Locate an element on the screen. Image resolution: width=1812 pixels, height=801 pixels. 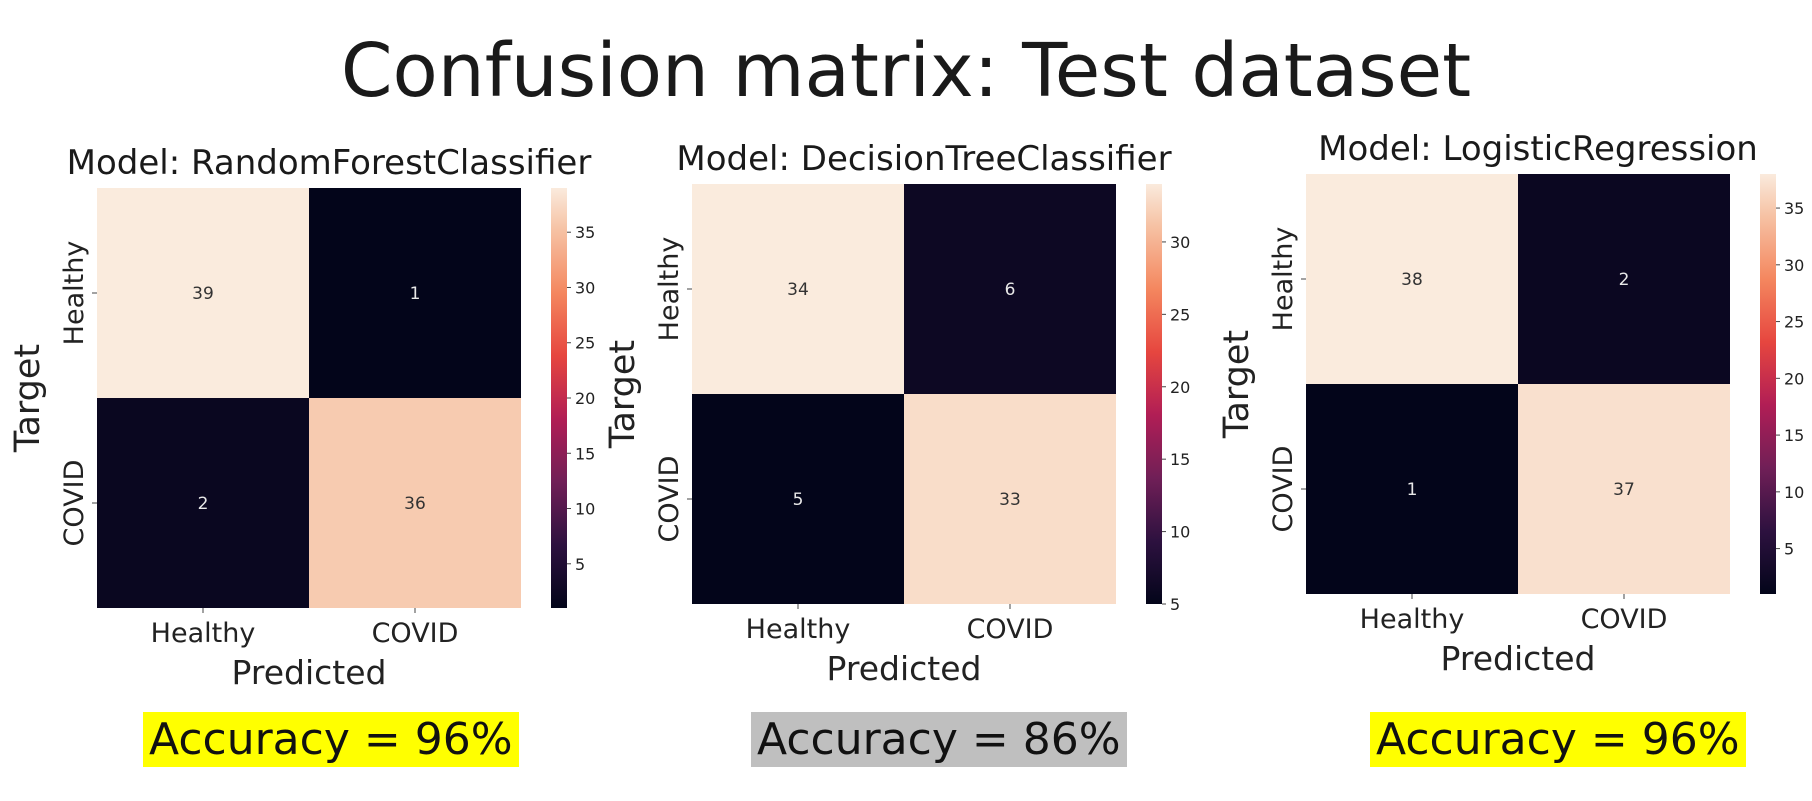
slide-title: Confusion matrix: Test dataset is located at coordinates (906, 71).